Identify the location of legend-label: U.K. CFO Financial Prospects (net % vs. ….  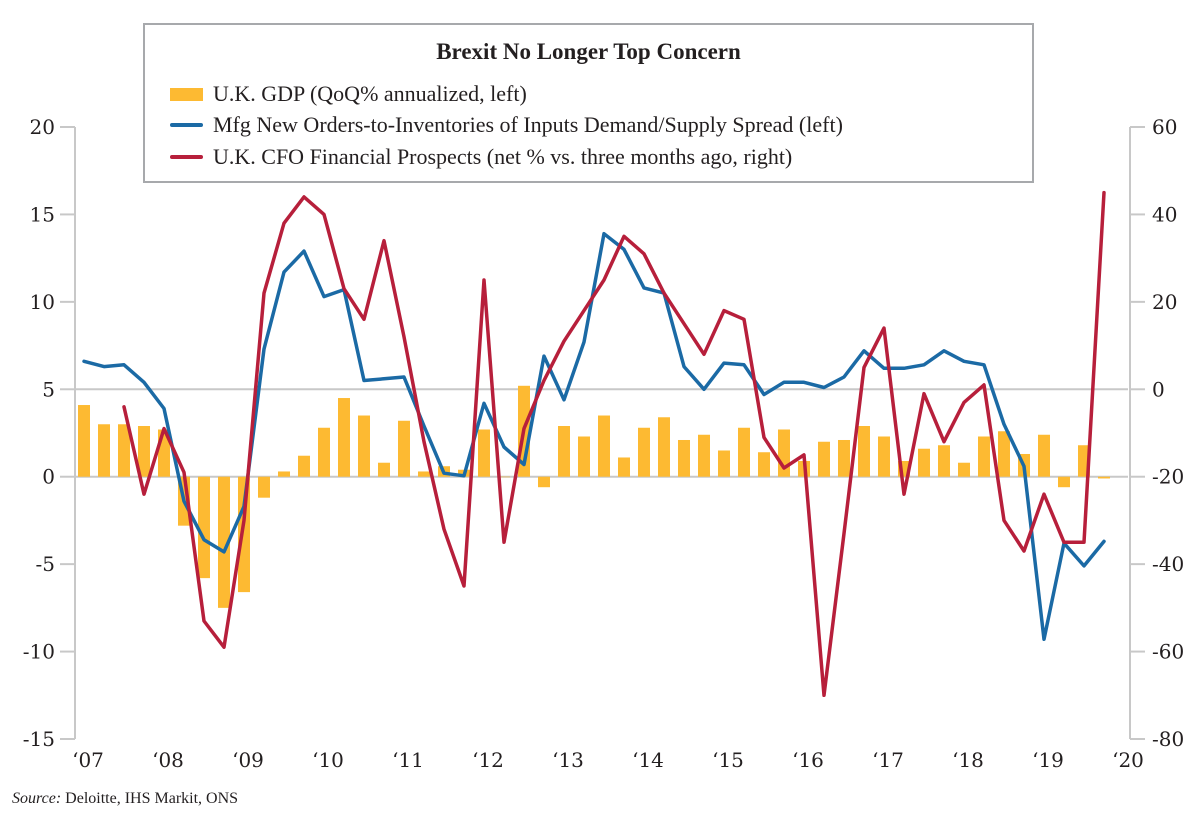
(503, 156).